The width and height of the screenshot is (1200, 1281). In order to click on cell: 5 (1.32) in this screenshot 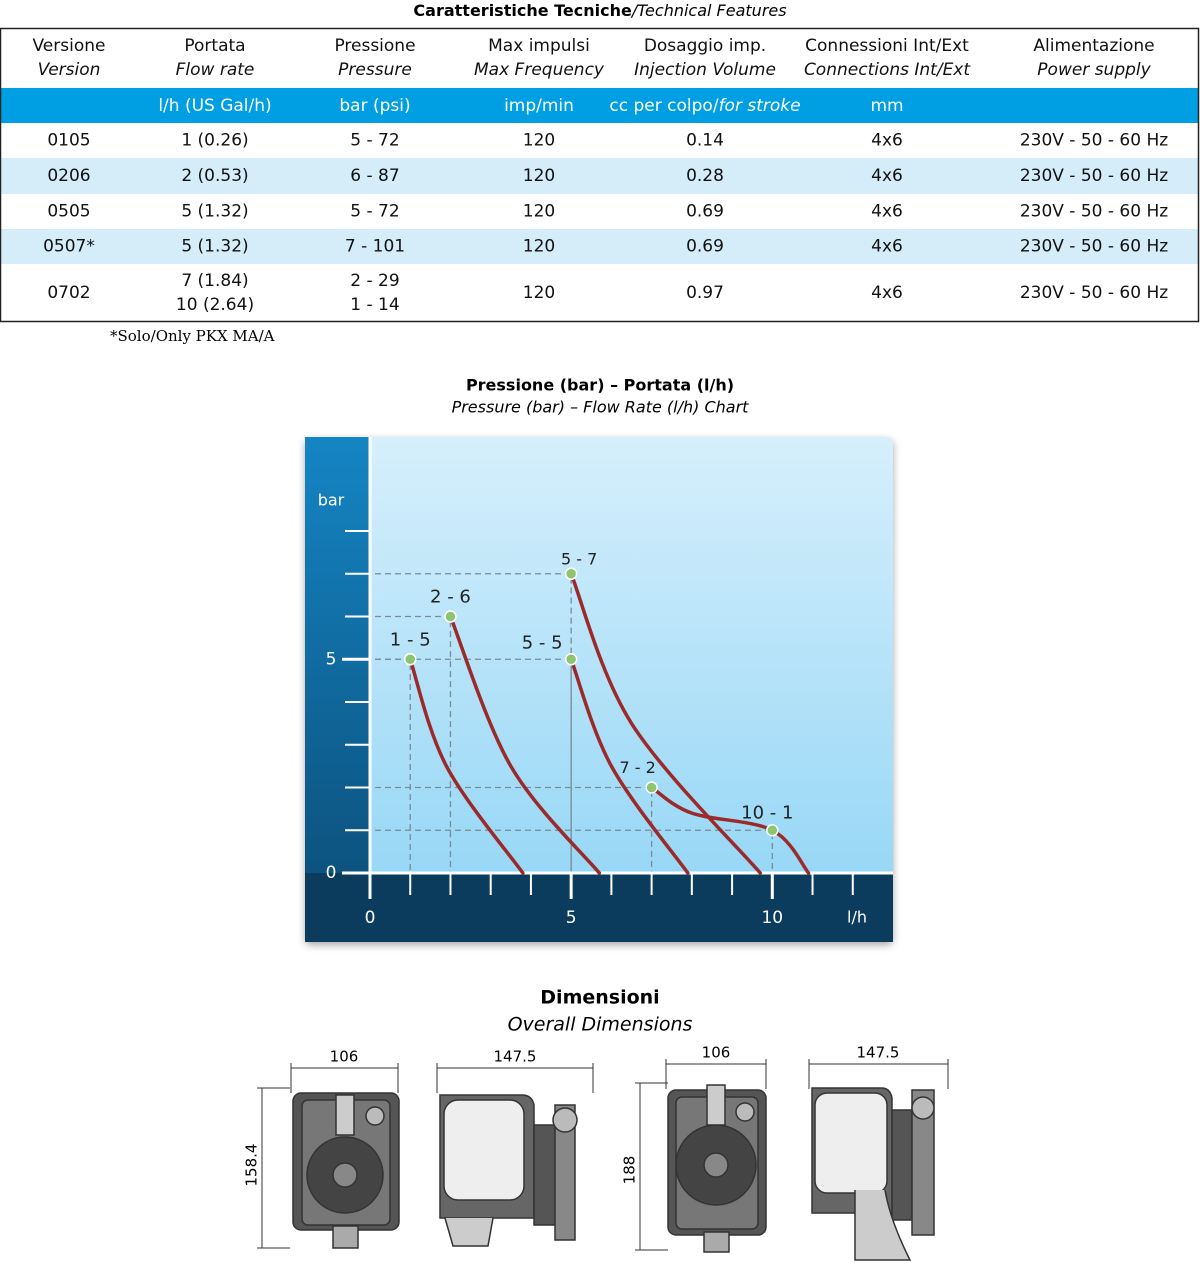, I will do `click(214, 212)`.